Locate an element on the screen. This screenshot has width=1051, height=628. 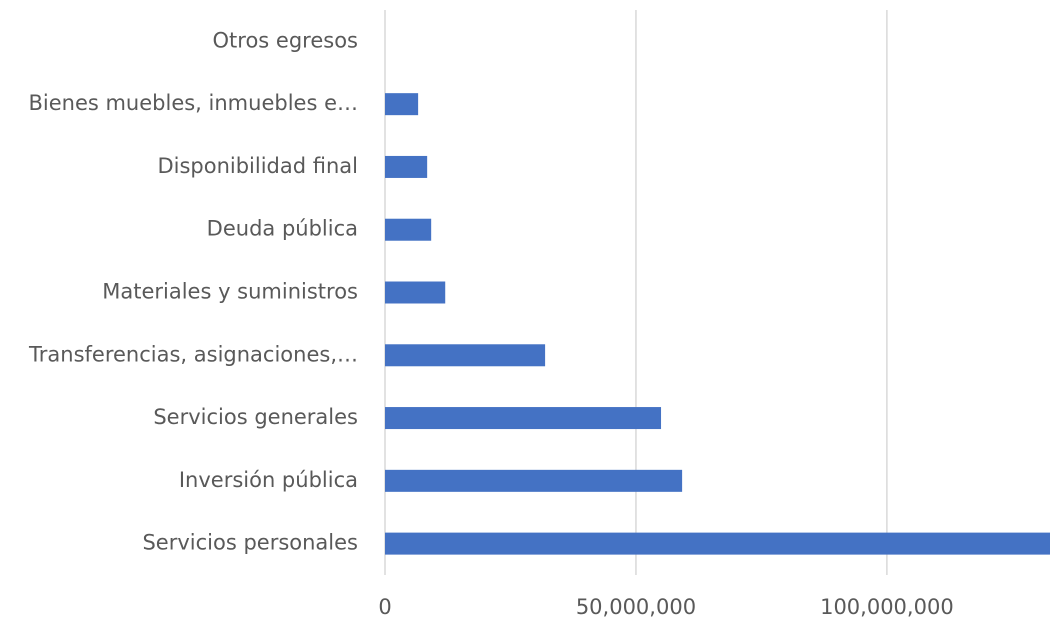
y-tick-label: Deuda pública is located at coordinates (282, 229).